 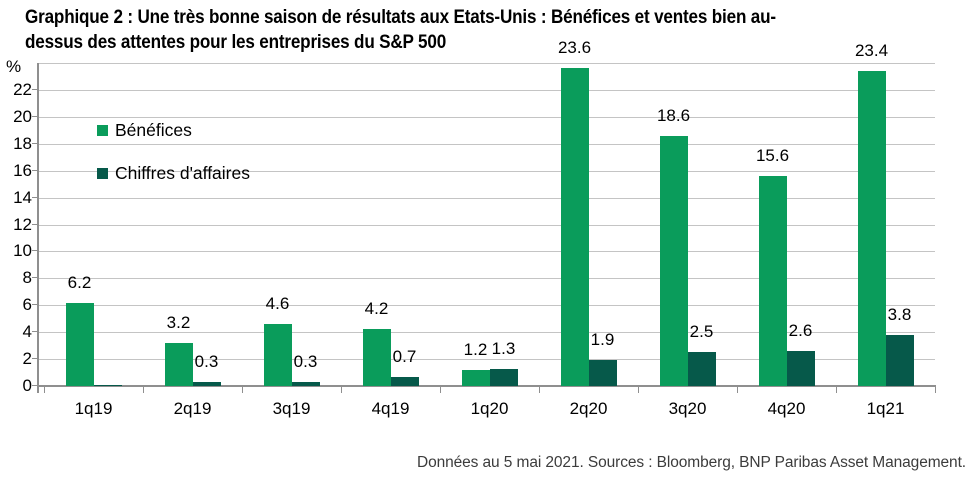 What do you see at coordinates (38, 228) in the screenshot?
I see `y-axis-line` at bounding box center [38, 228].